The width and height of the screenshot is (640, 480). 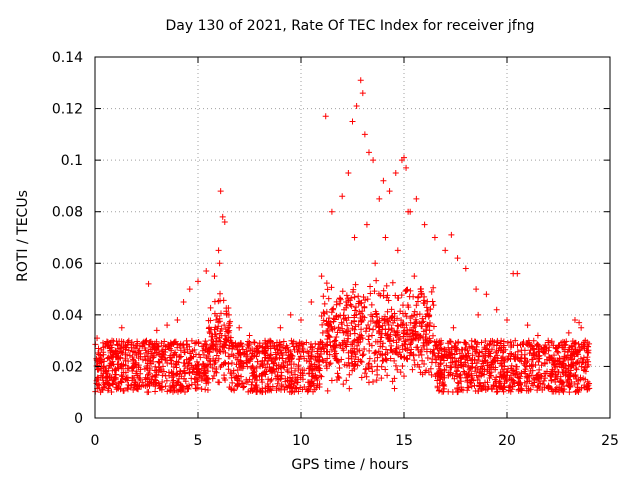 I want to click on x-tick-label: 0, so click(x=95, y=441).